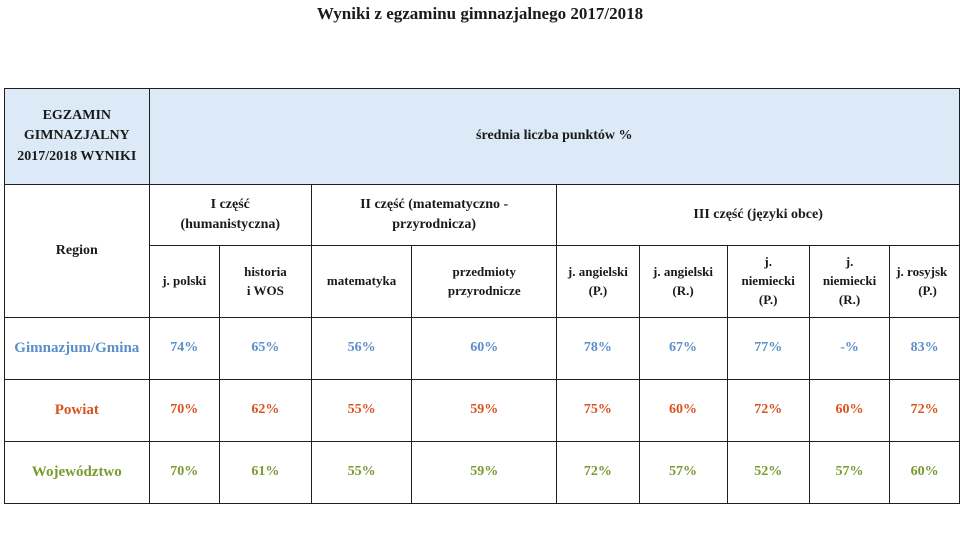  Describe the element at coordinates (768, 472) in the screenshot. I see `value-cell: 52%` at that location.